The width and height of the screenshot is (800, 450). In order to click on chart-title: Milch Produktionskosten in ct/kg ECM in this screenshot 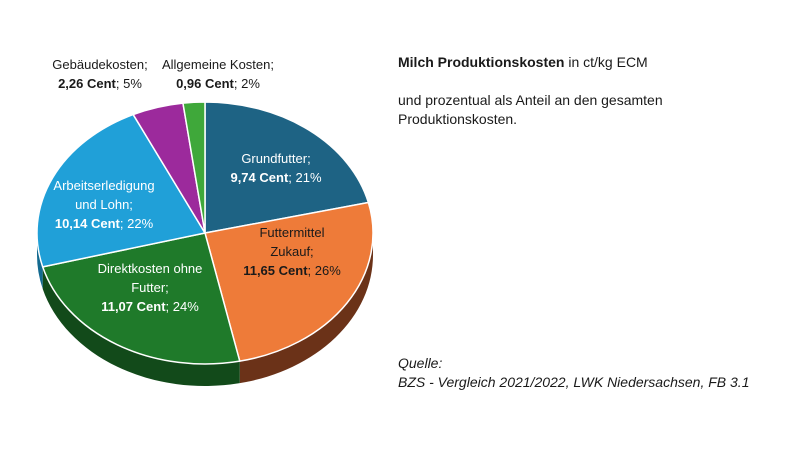, I will do `click(523, 62)`.